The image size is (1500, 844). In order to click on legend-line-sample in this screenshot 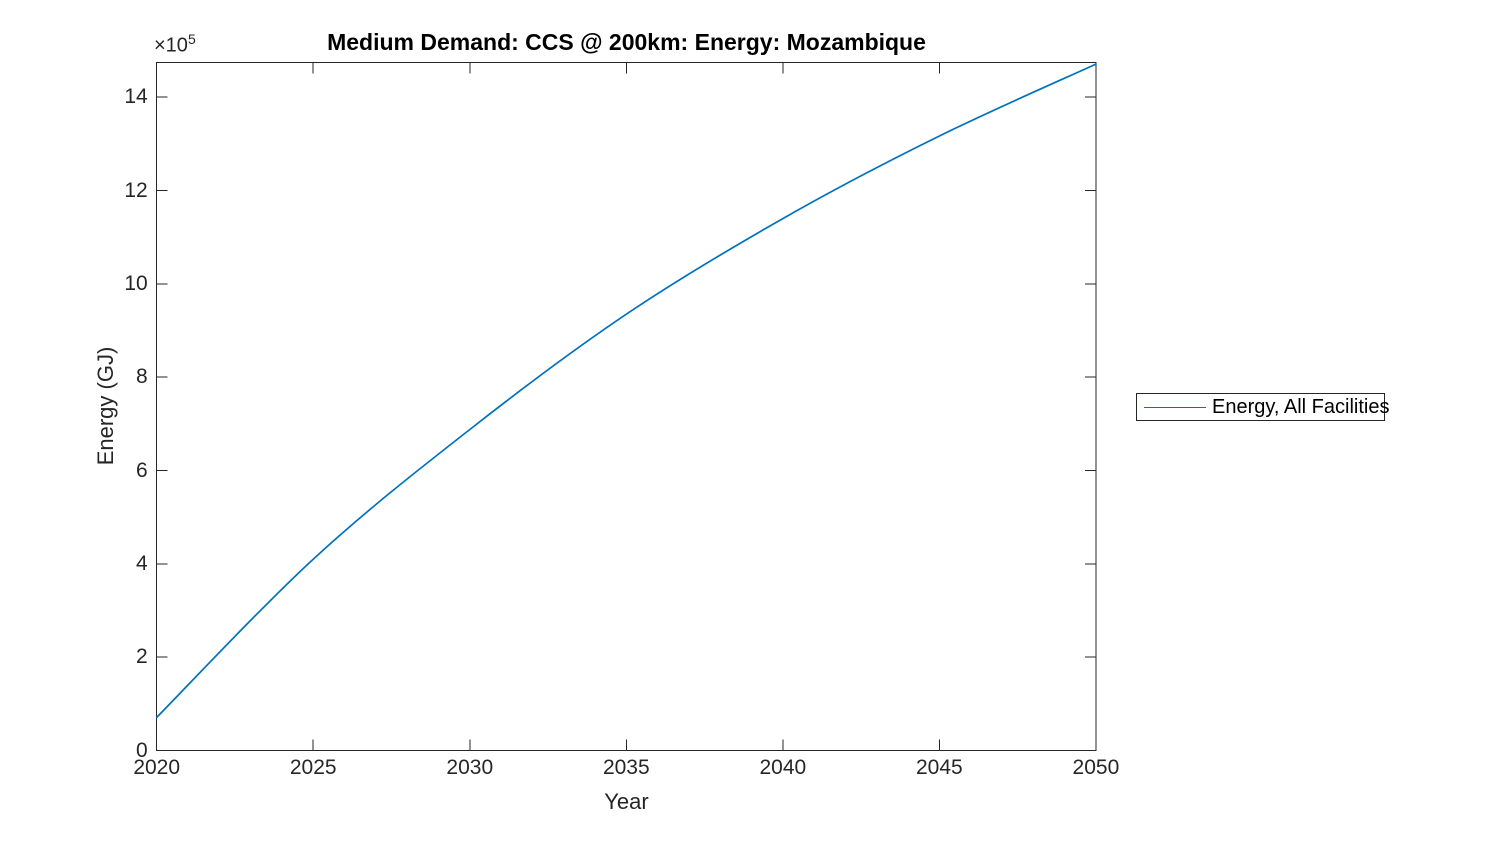, I will do `click(1175, 407)`.